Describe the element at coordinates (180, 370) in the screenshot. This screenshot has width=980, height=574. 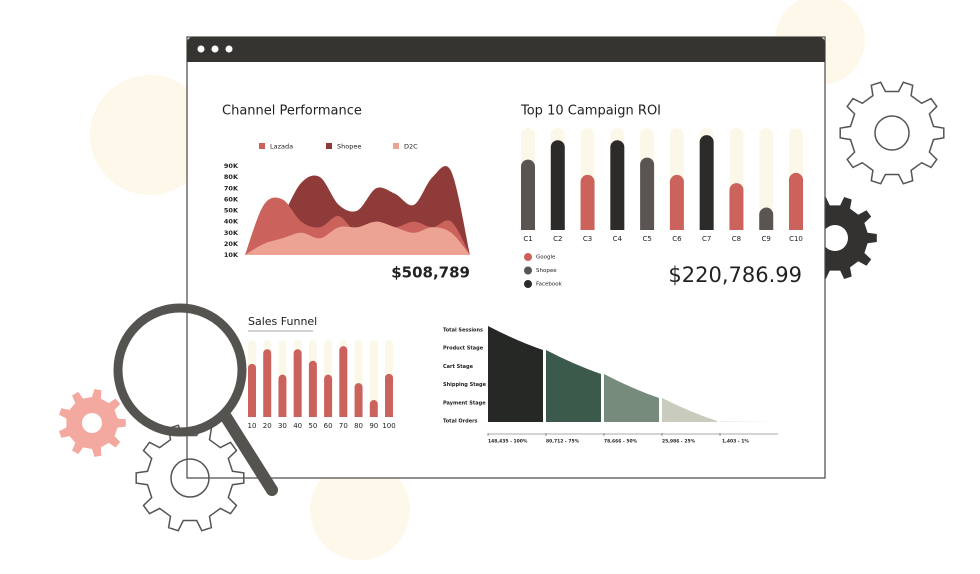
I see `magnifier-lens` at that location.